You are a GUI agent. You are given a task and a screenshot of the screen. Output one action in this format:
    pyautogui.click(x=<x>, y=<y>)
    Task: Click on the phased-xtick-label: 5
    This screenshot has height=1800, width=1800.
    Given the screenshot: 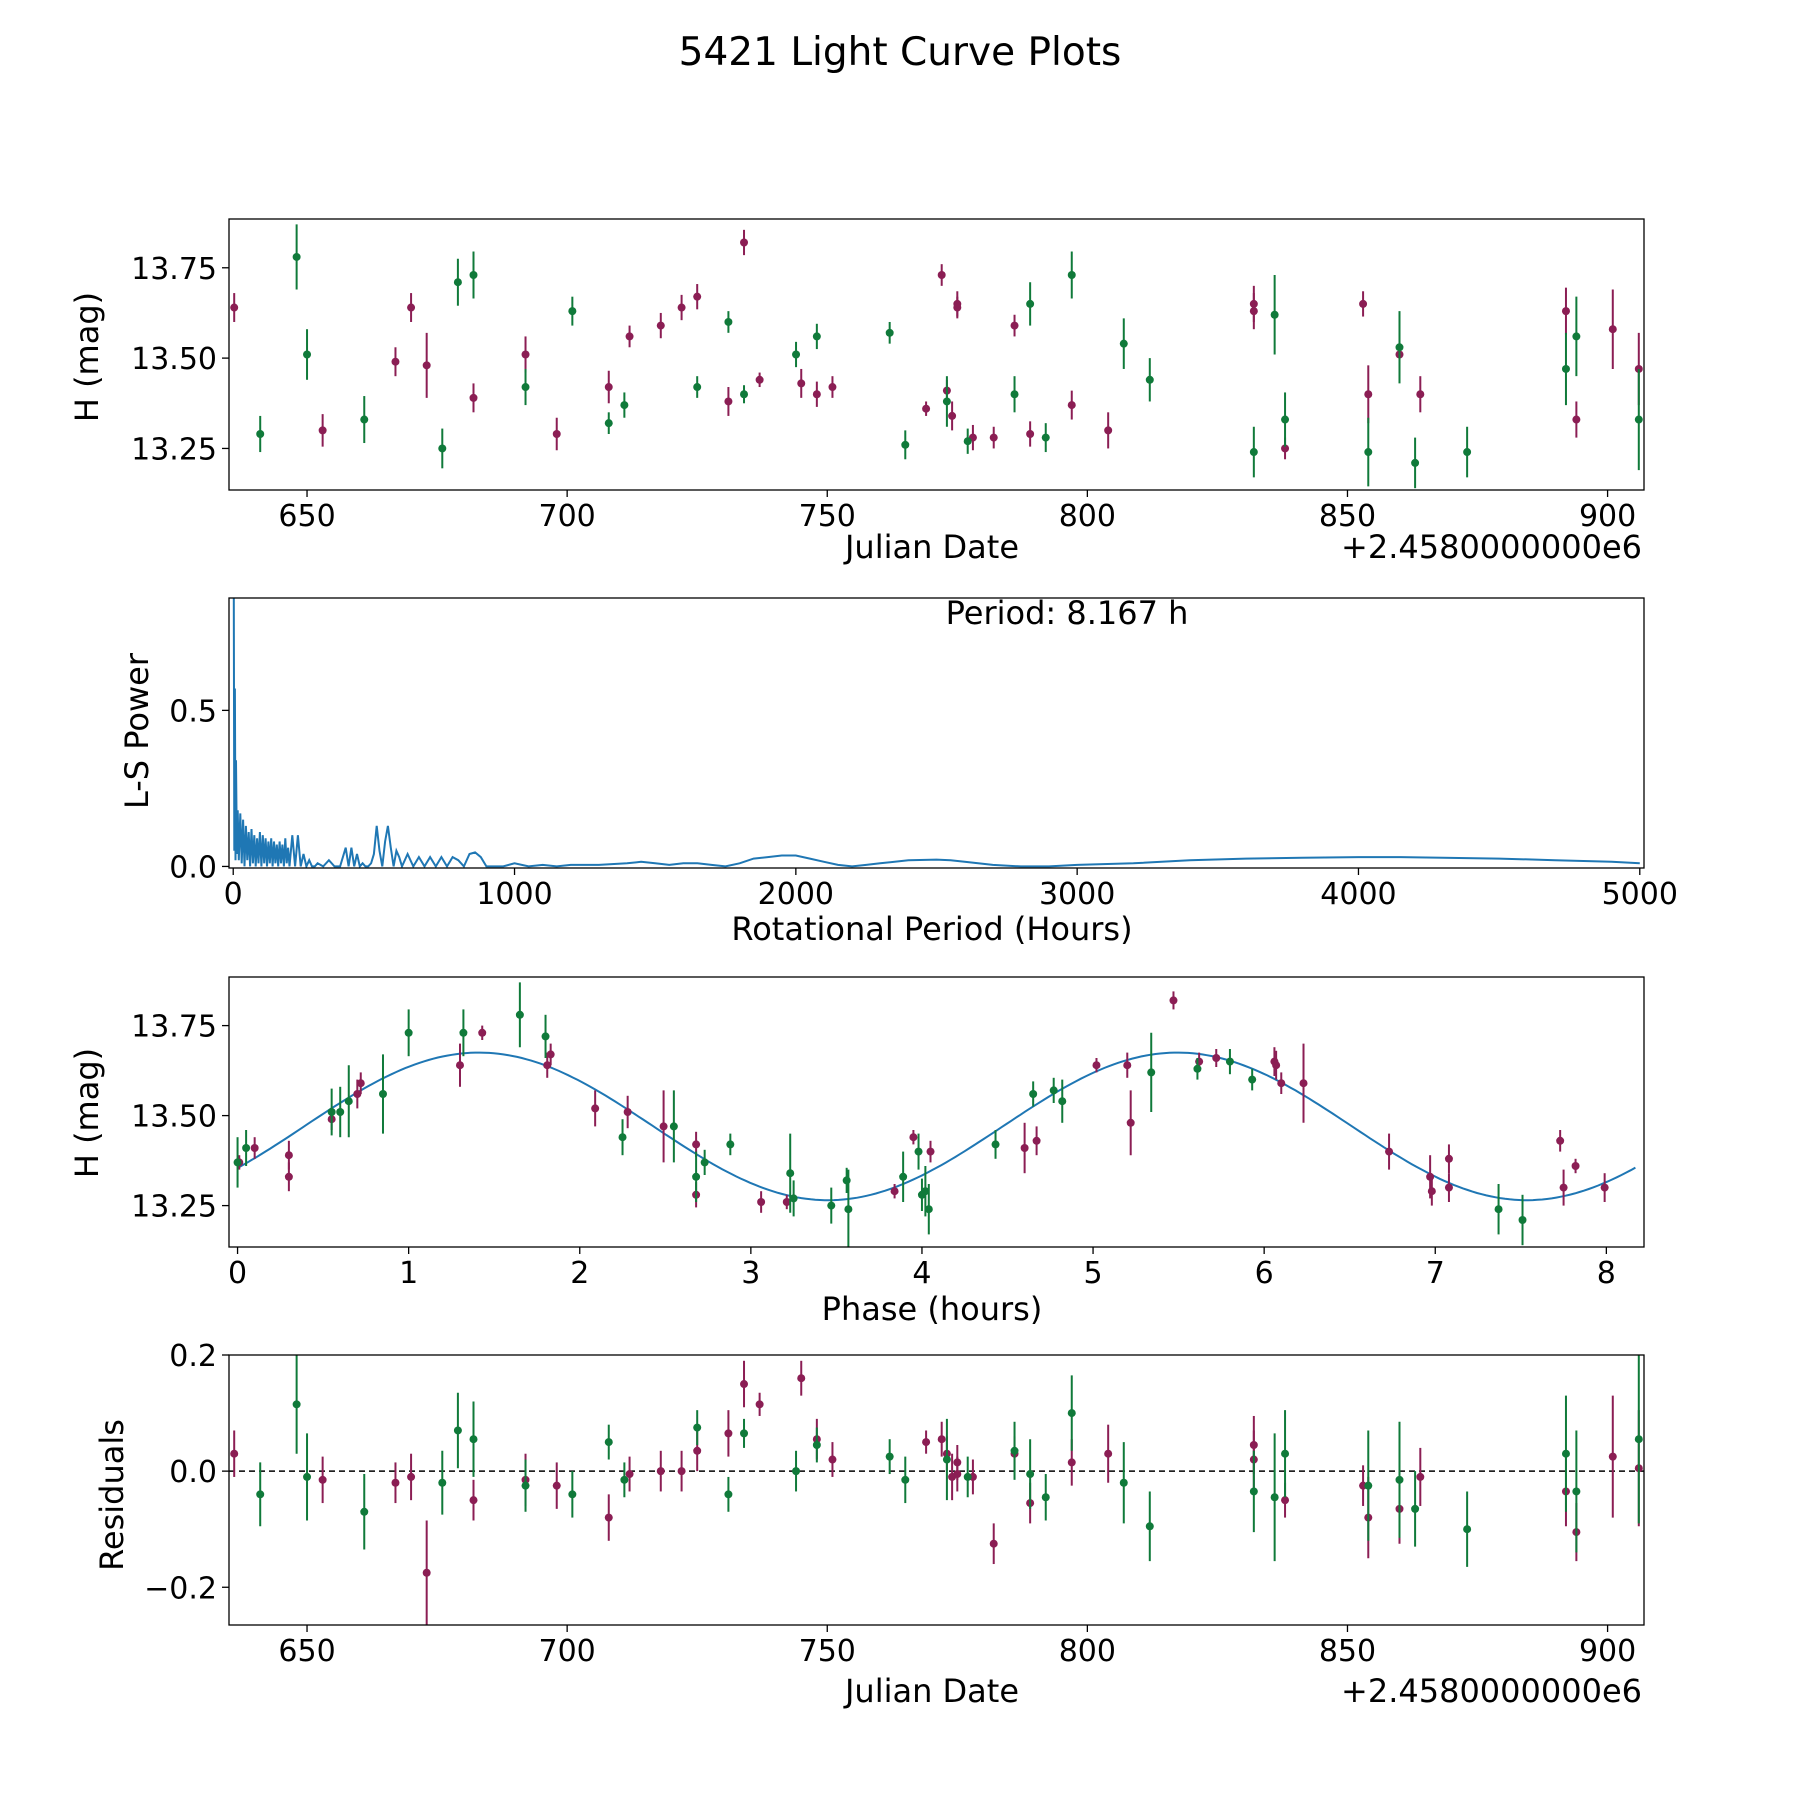 What is the action you would take?
    pyautogui.click(x=1093, y=1273)
    